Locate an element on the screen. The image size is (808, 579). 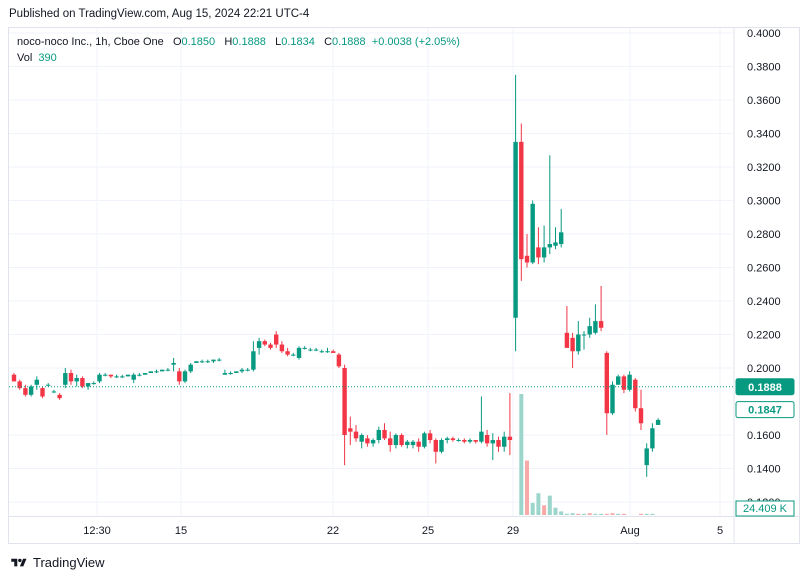
y-tick-label: 0.2000 is located at coordinates (764, 369).